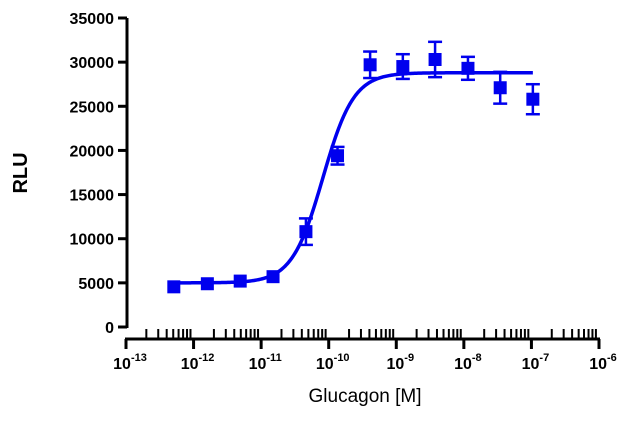 The image size is (636, 423). Describe the element at coordinates (603, 362) in the screenshot. I see `x-tick-label: 10⁻⁶` at that location.